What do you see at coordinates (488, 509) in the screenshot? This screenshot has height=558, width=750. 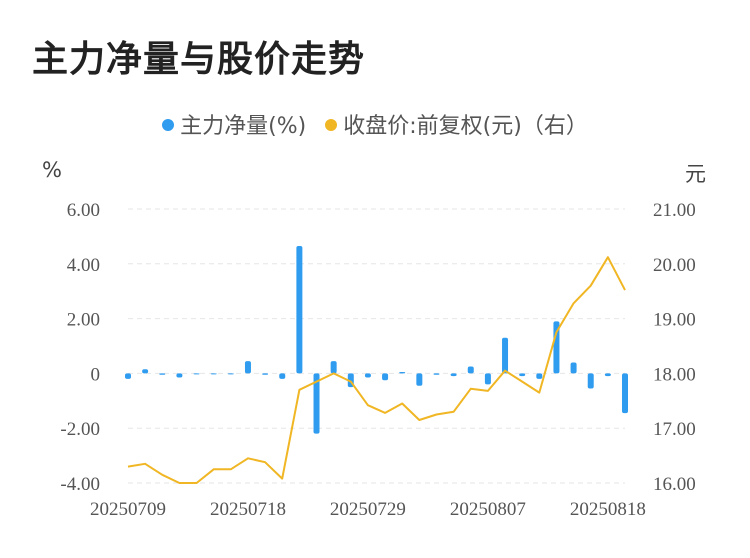 I see `x-tick-label: 20250807` at bounding box center [488, 509].